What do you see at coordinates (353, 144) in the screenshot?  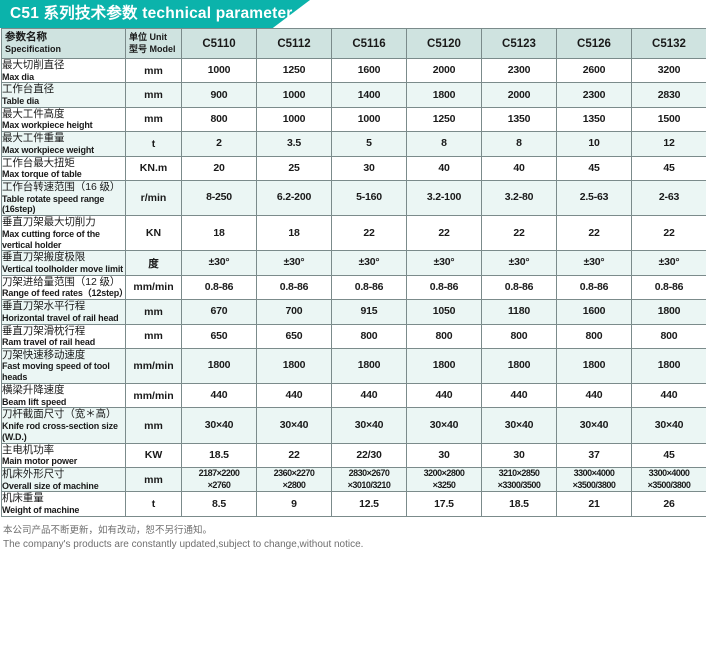 I see `table-row: 最大工件重量 Max workpiece weight t 2 3.5 5 8 8 10 12` at bounding box center [353, 144].